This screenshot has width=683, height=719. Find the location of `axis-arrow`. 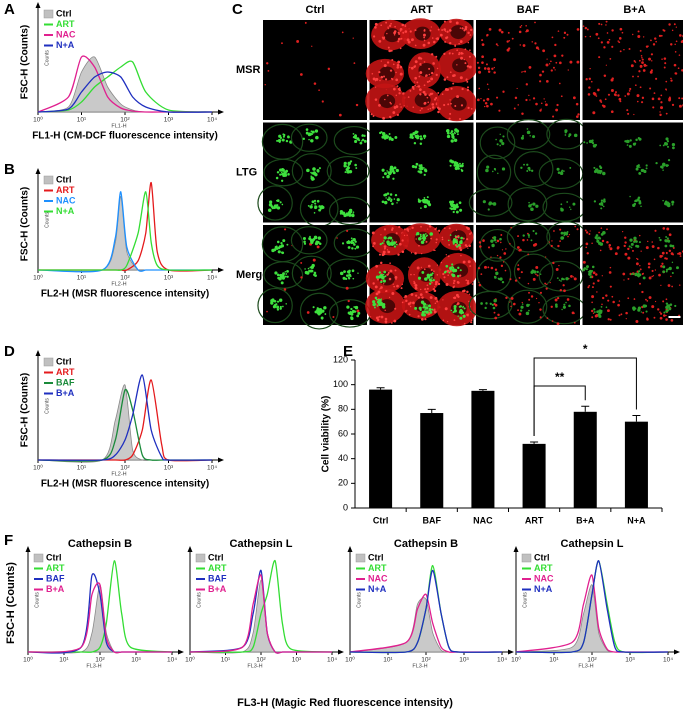

axis-arrow is located at coordinates (511, 652).